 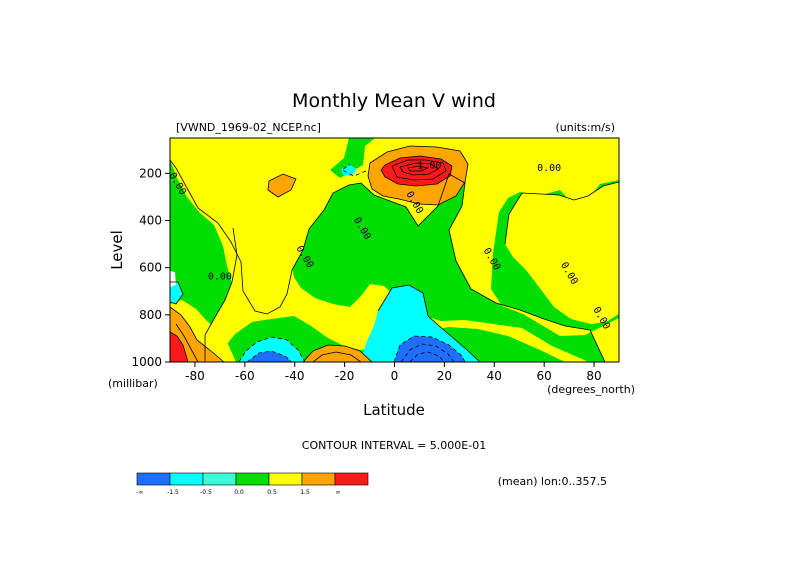 I want to click on colorbar-label: -∞, so click(x=139, y=492).